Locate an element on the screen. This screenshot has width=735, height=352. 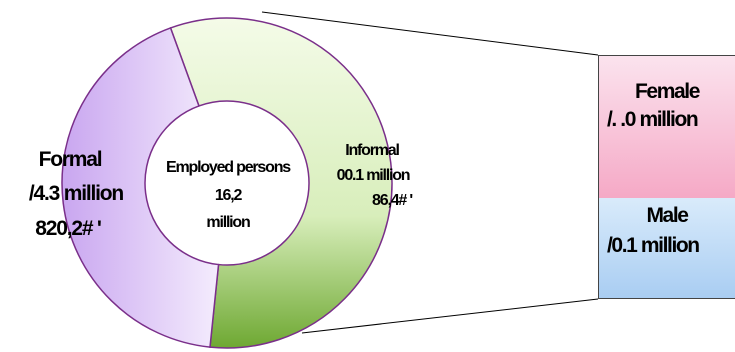
segment-label-female: Female is located at coordinates (667, 91).